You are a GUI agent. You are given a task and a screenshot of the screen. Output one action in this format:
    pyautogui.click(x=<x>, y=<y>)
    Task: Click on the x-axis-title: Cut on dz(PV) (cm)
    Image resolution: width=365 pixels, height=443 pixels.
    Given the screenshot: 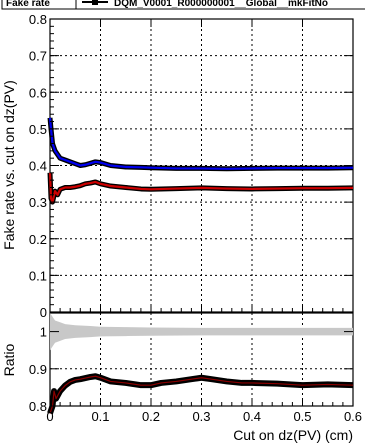 What is the action you would take?
    pyautogui.click(x=293, y=435)
    